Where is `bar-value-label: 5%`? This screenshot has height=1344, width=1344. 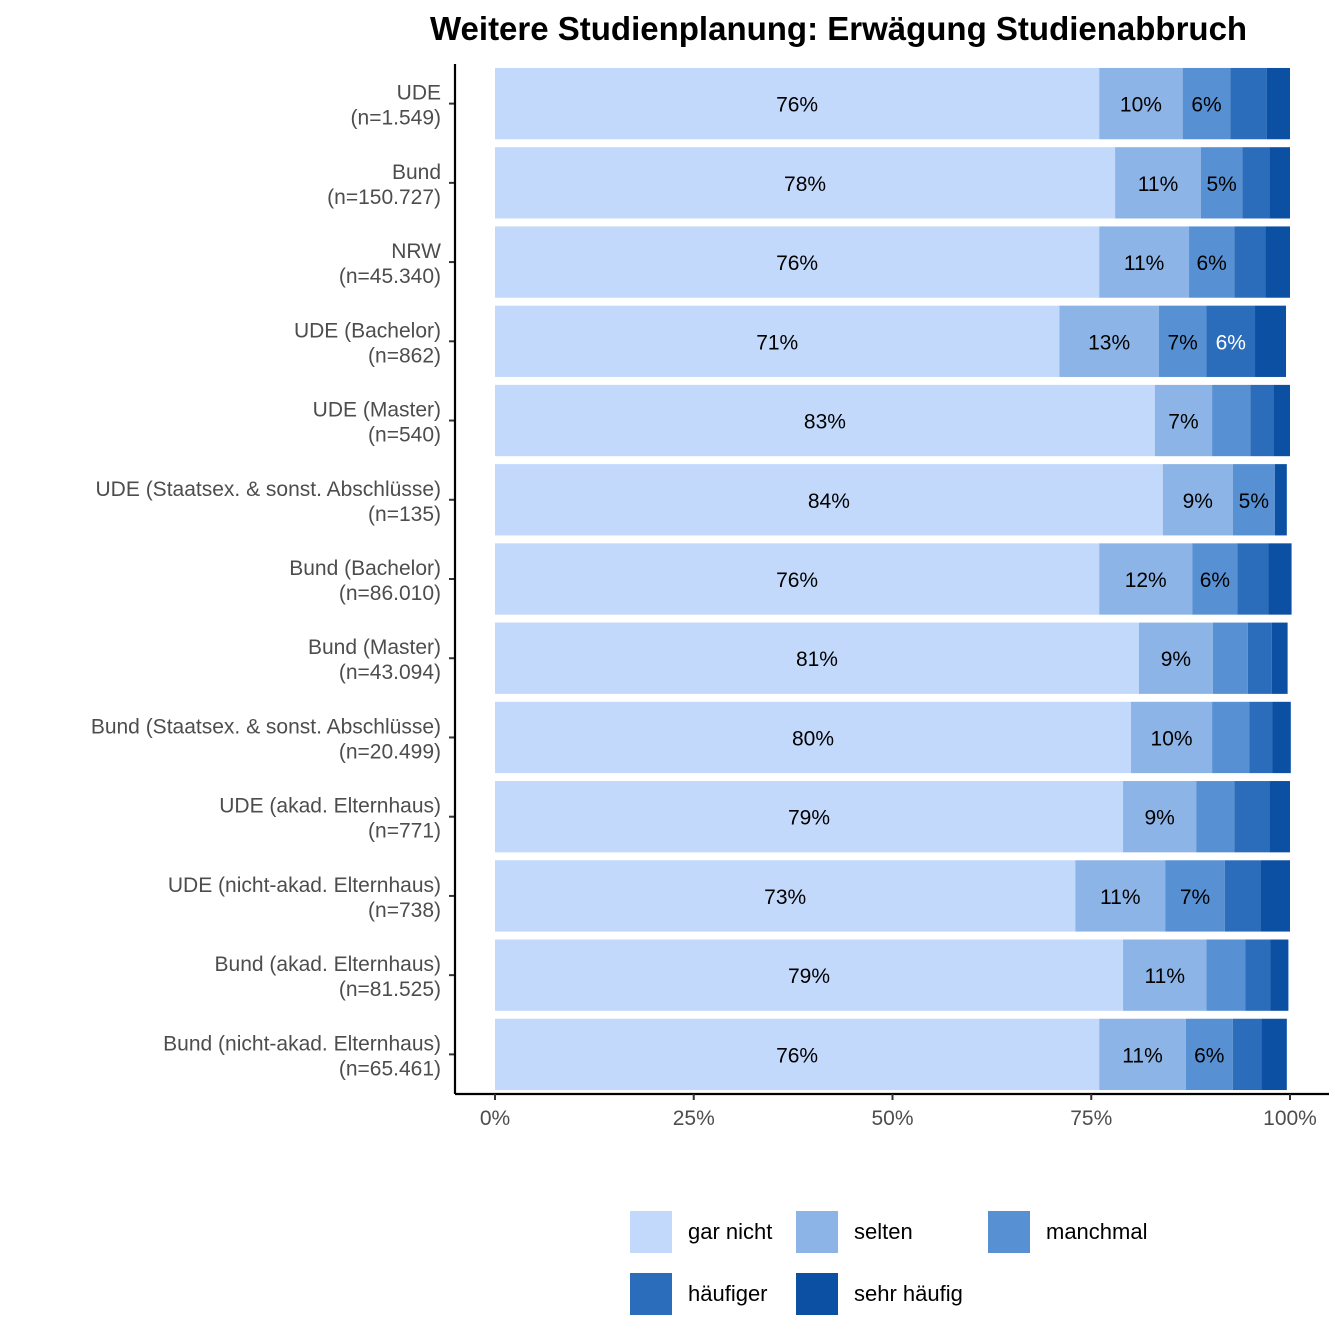
bar-value-label: 5% is located at coordinates (1221, 184).